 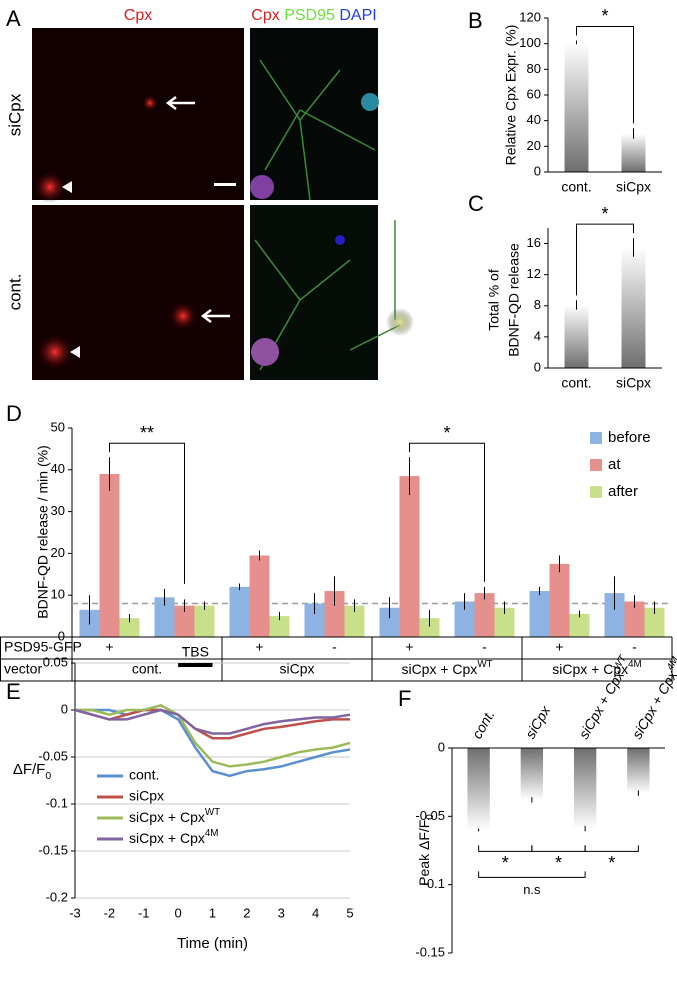 I want to click on x-tick-label: -3, so click(x=75, y=912).